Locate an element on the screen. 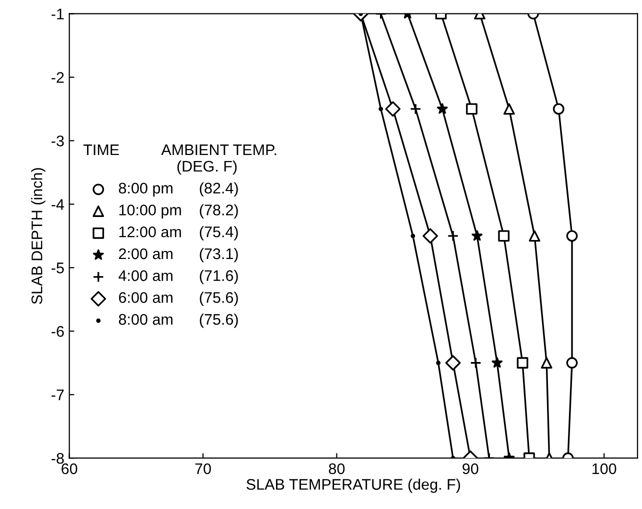 The image size is (642, 509). x-tick-label: 100 is located at coordinates (604, 468).